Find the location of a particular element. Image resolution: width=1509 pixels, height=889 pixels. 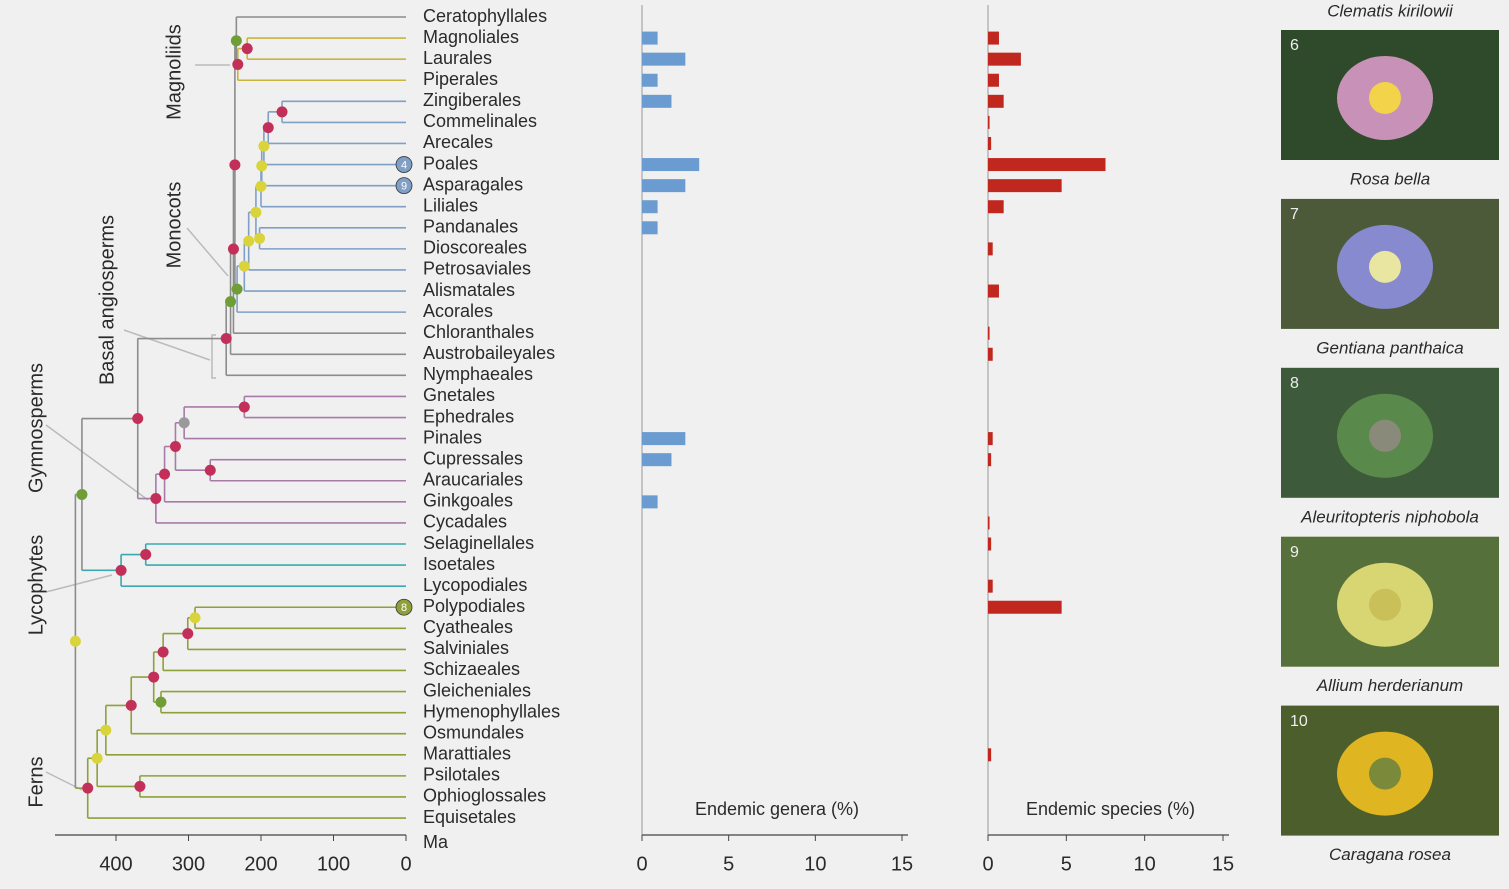

order-label: Arecales is located at coordinates (458, 142).